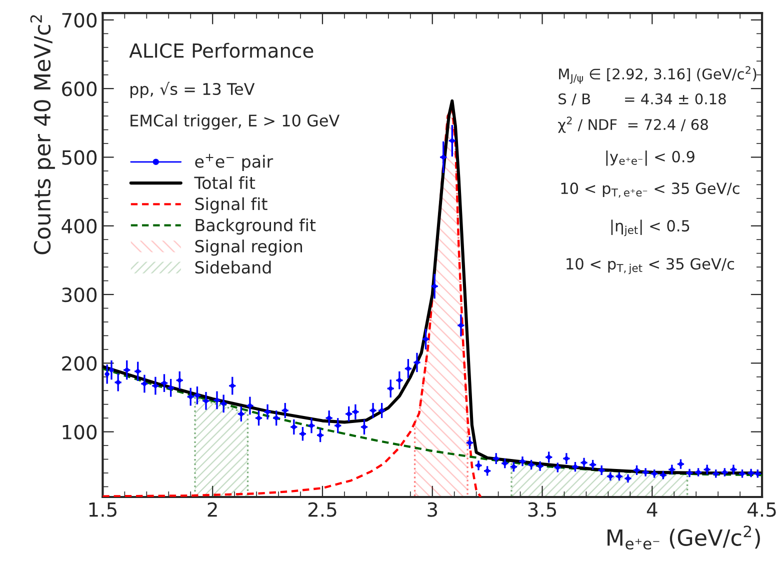 This screenshot has width=784, height=568. Describe the element at coordinates (233, 267) in the screenshot. I see `legend-label: Sideband` at that location.